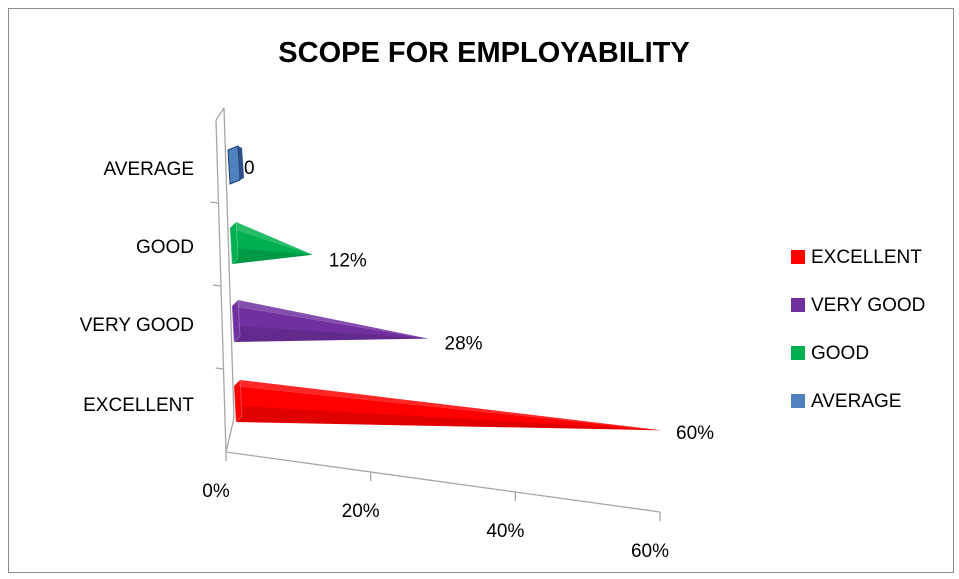  I want to click on bar-very-good, so click(330, 321).